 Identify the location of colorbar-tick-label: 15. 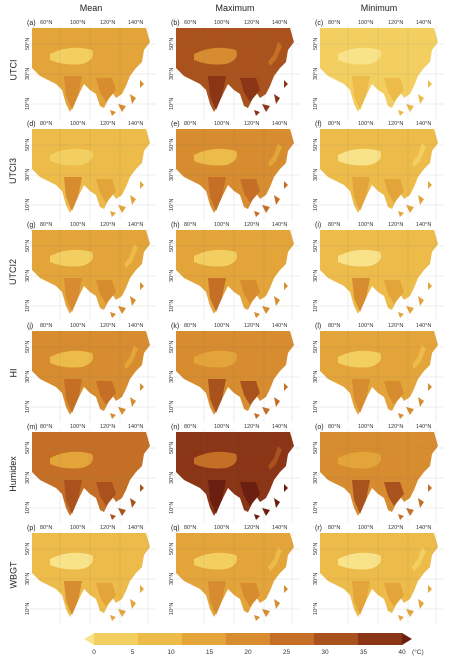
(209, 652).